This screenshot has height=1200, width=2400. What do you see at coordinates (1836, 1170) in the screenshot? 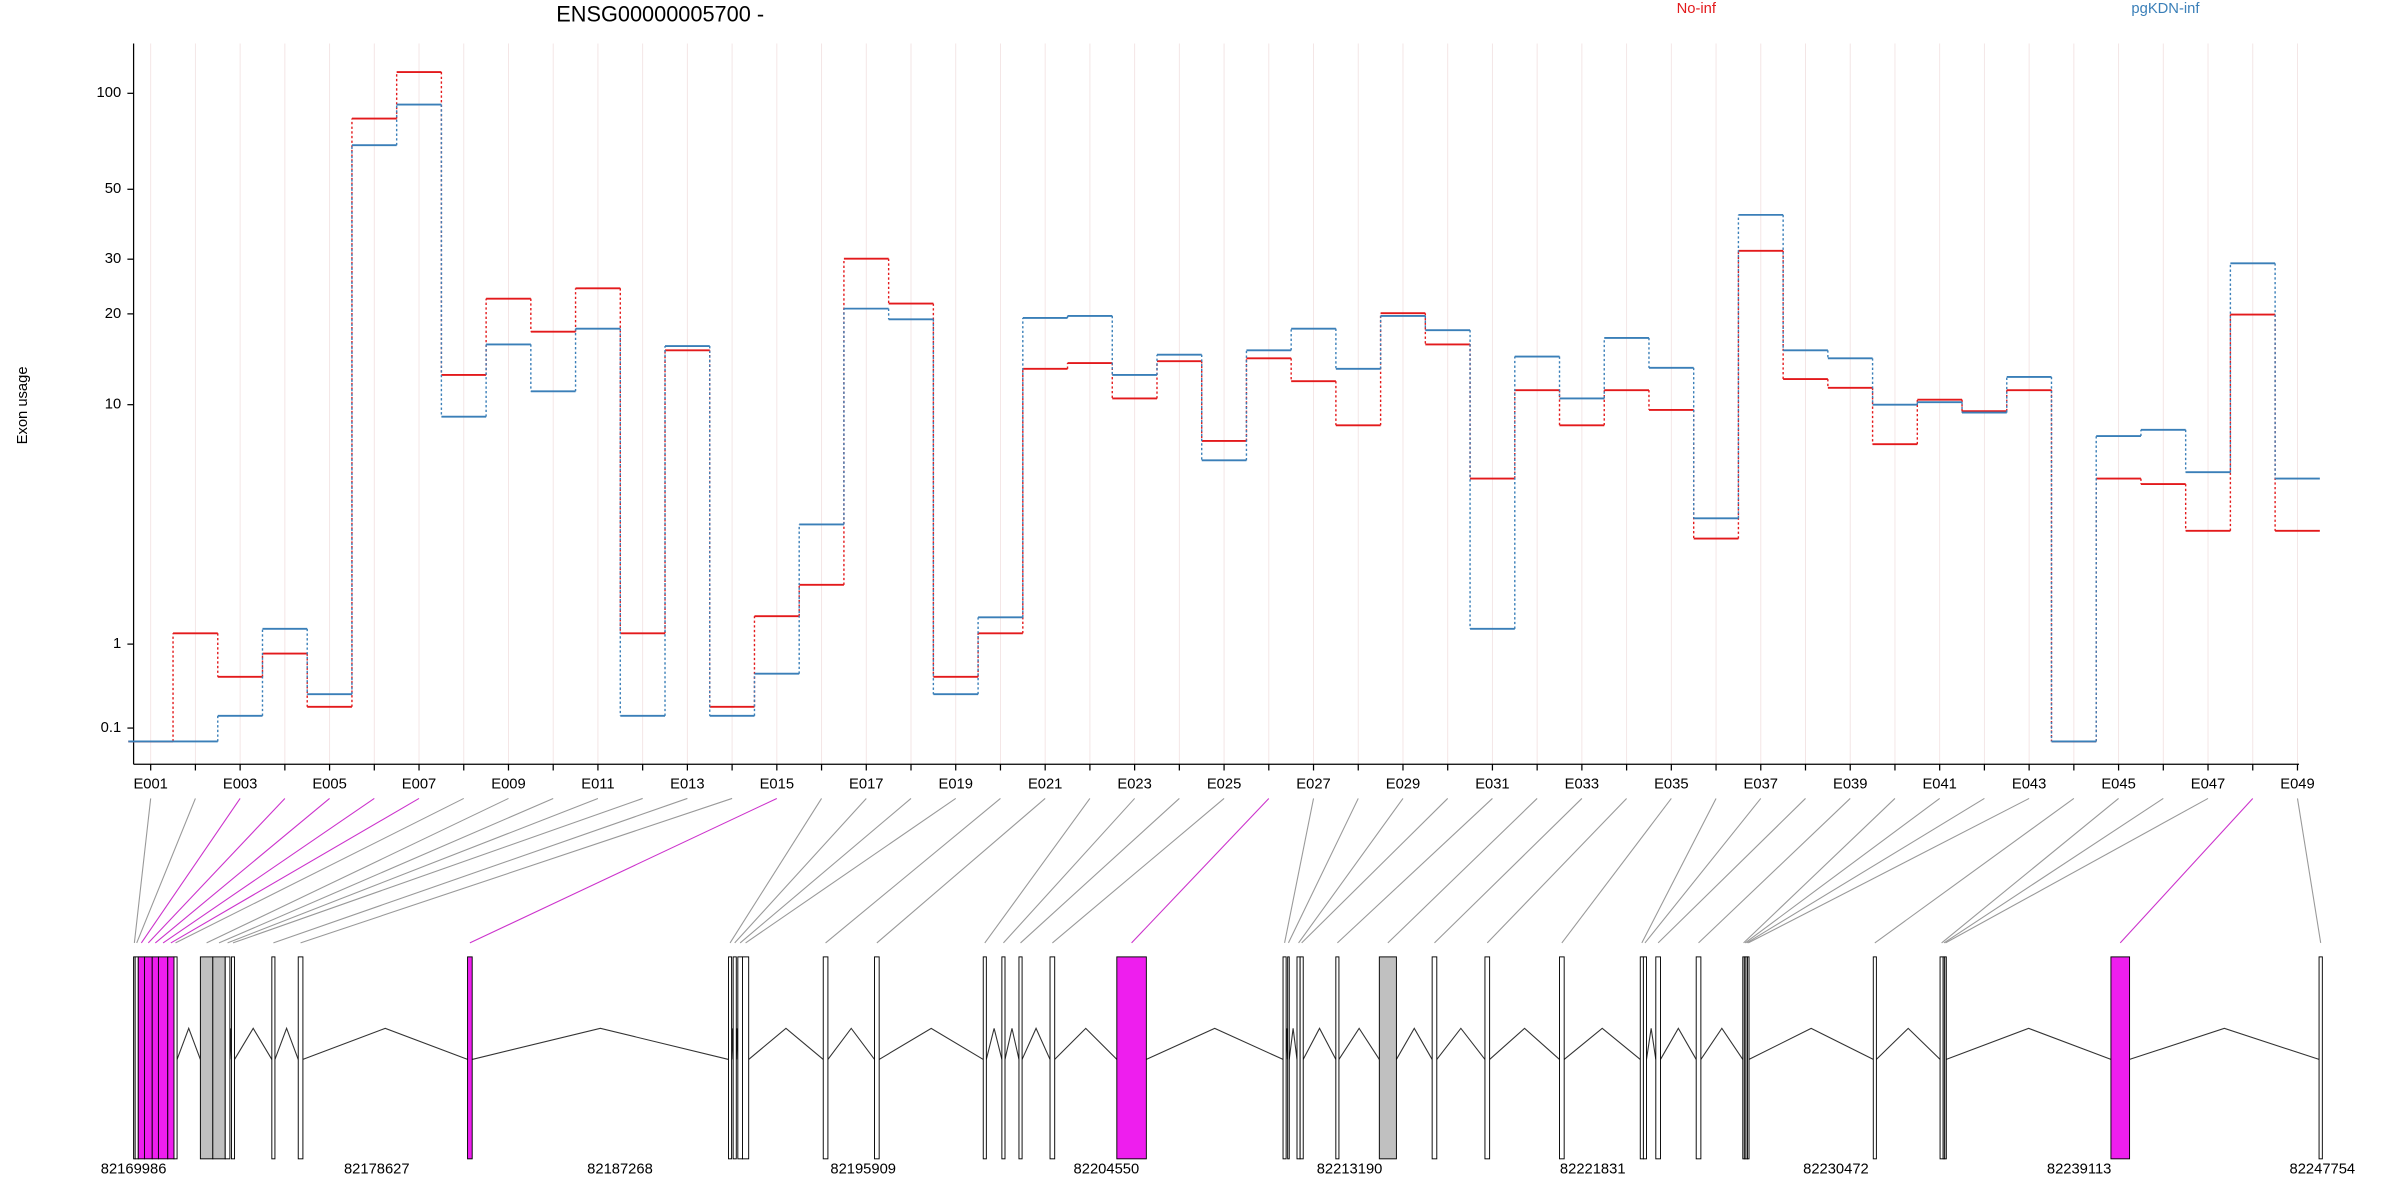
I see `genomic-tick-label: 82230472` at bounding box center [1836, 1170].